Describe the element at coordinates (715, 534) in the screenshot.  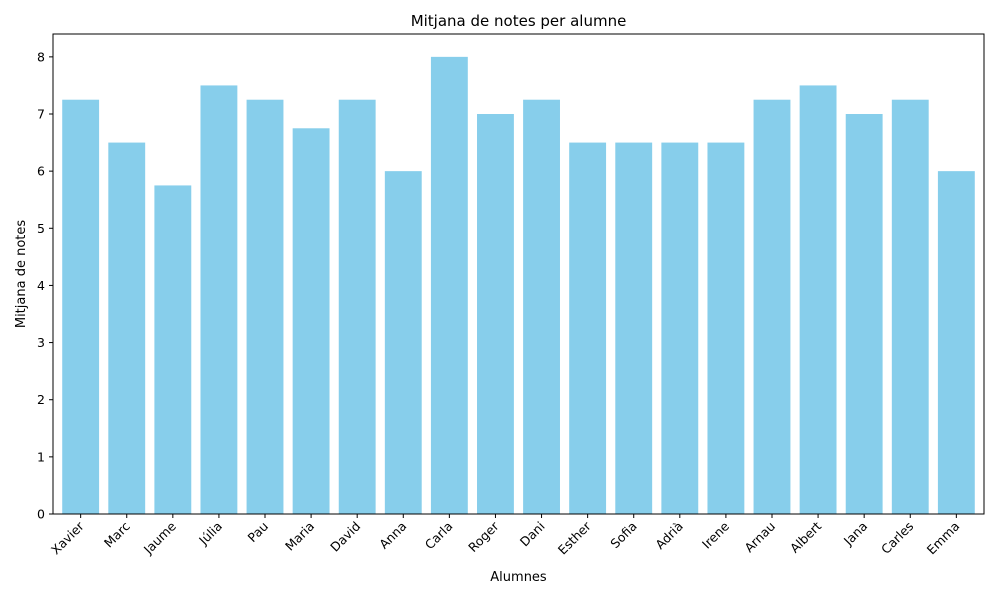
I see `x-tick-label: Irene` at that location.